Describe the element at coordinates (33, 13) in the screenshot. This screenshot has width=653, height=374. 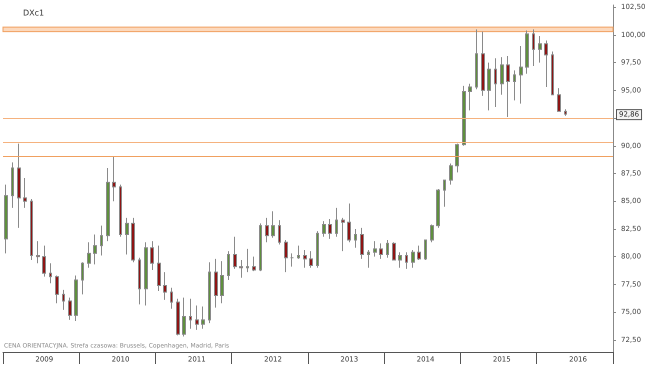
I see `chart-title: DXc1` at that location.